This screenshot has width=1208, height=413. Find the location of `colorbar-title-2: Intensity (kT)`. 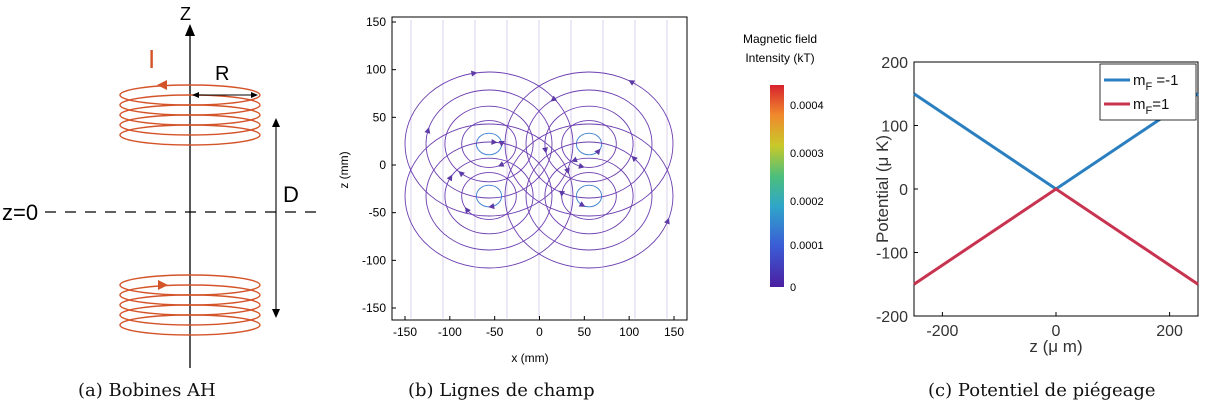

colorbar-title-2: Intensity (kT) is located at coordinates (779, 58).